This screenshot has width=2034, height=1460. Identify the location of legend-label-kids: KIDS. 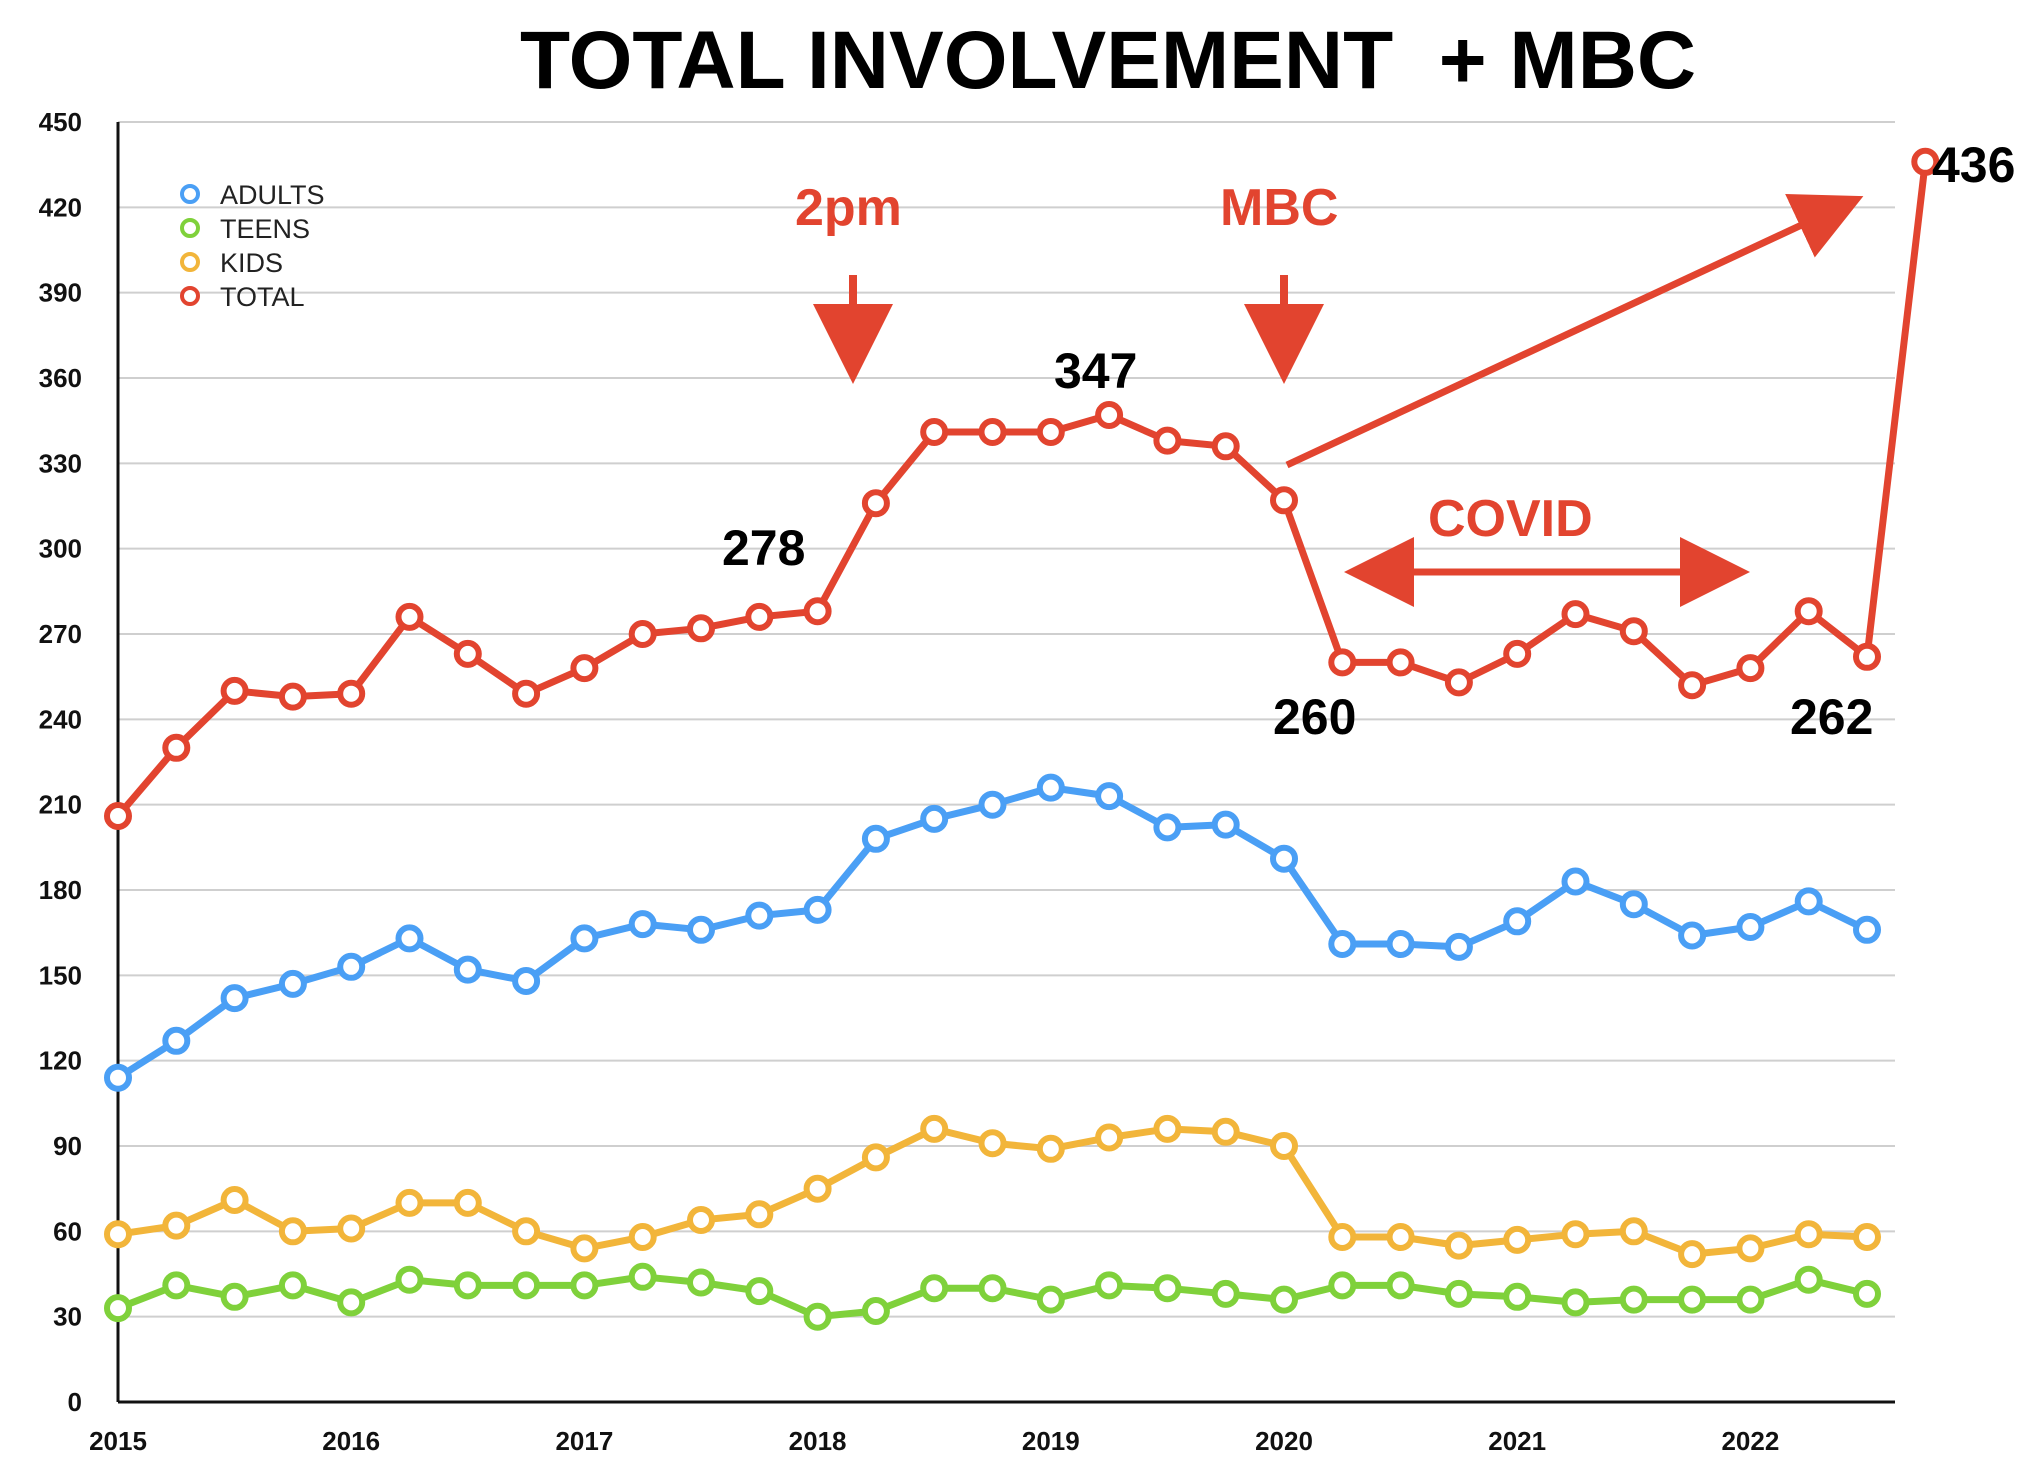
(251, 263).